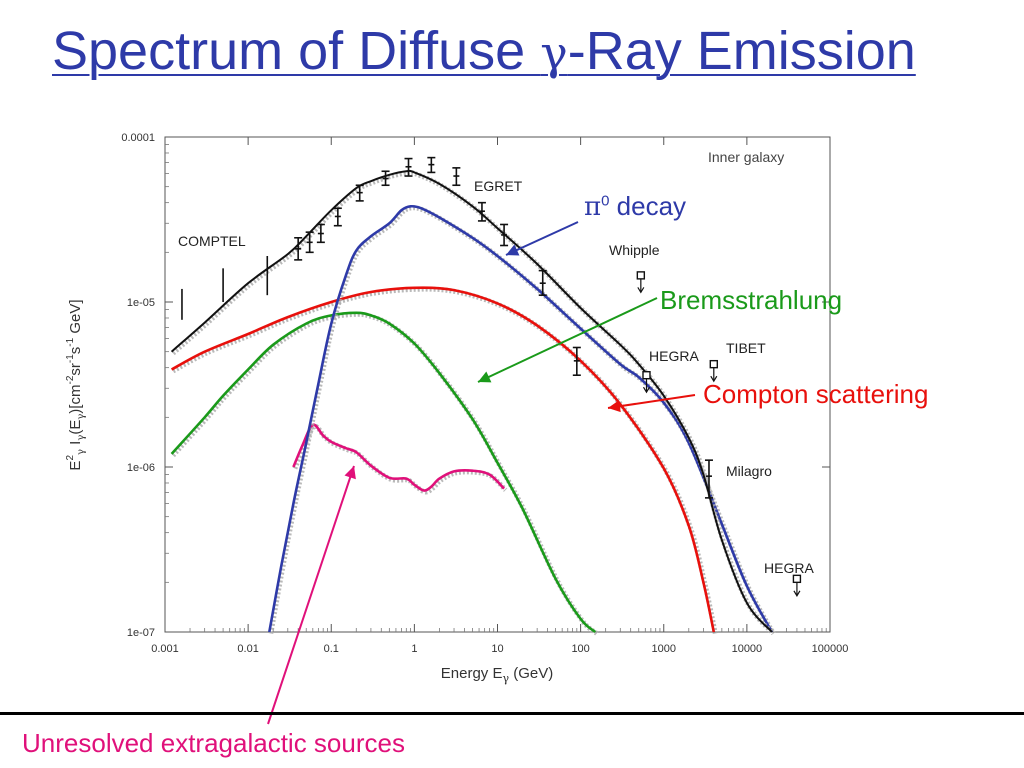  Describe the element at coordinates (830, 649) in the screenshot. I see `x-tick-label: 100000` at that location.